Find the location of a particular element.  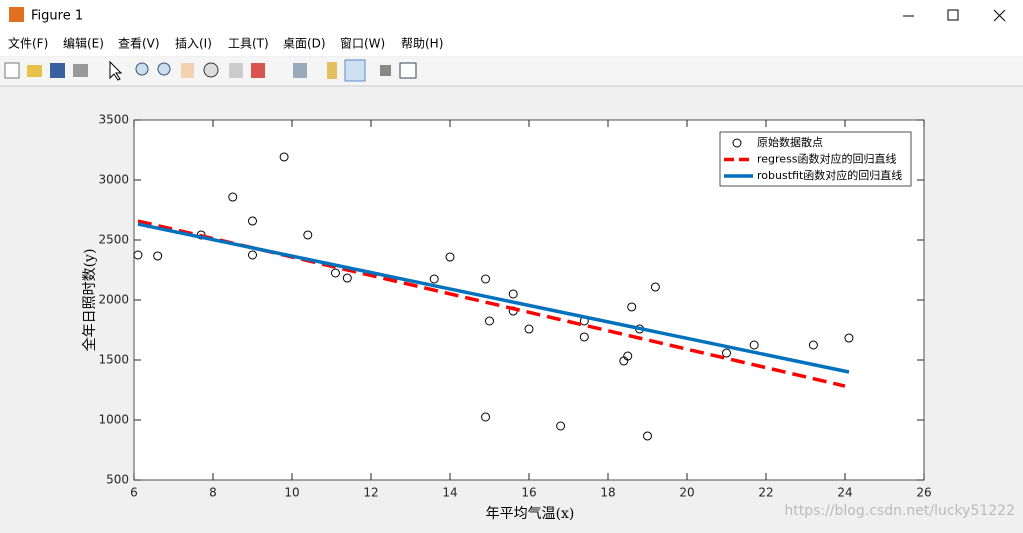

y-tick-label: 1500 is located at coordinates (113, 360).